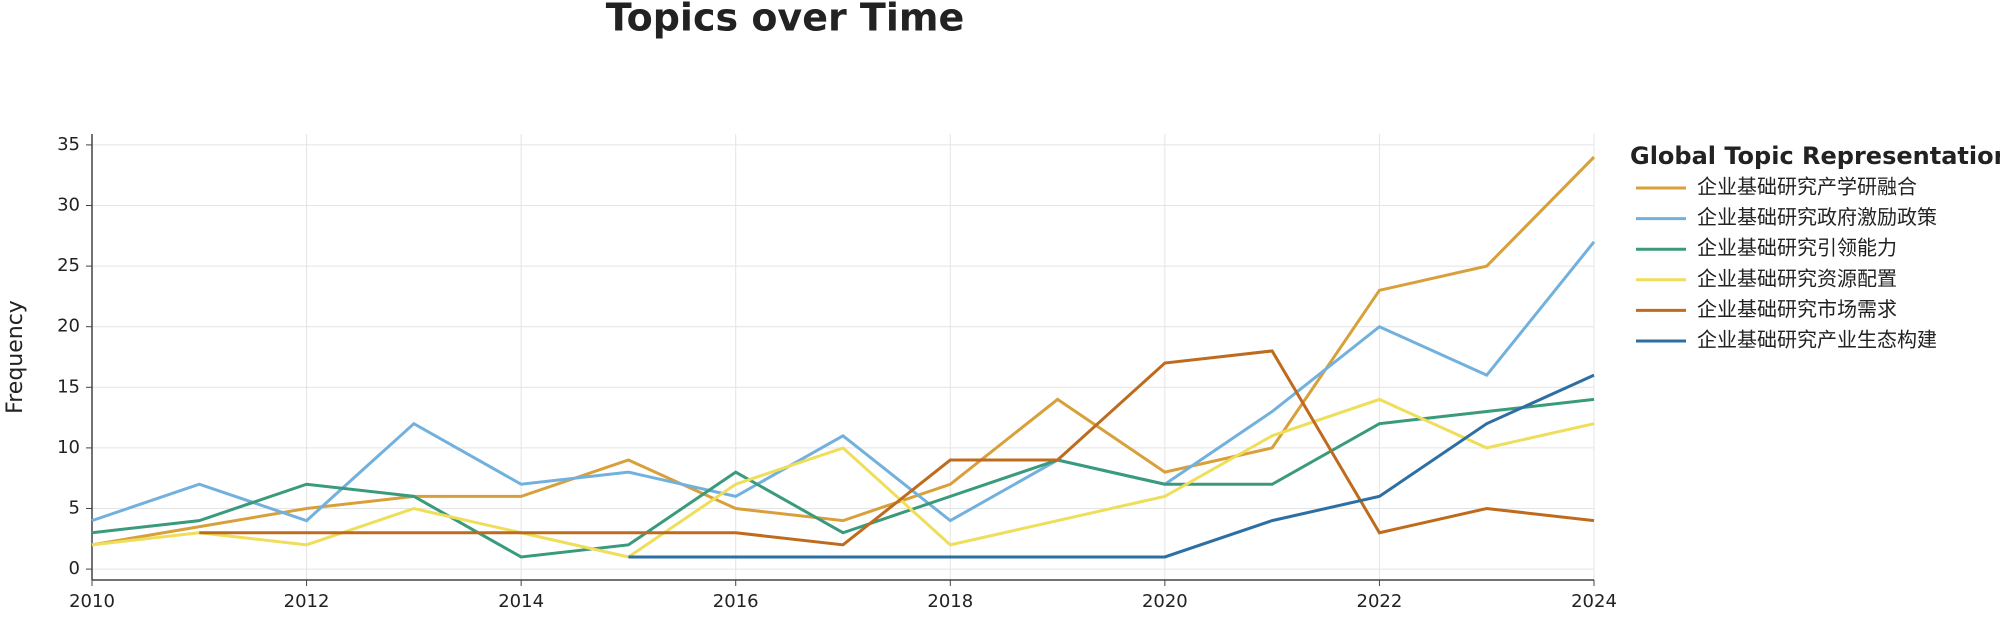 This screenshot has height=617, width=2000. Describe the element at coordinates (1111, 466) in the screenshot. I see `series-line` at that location.